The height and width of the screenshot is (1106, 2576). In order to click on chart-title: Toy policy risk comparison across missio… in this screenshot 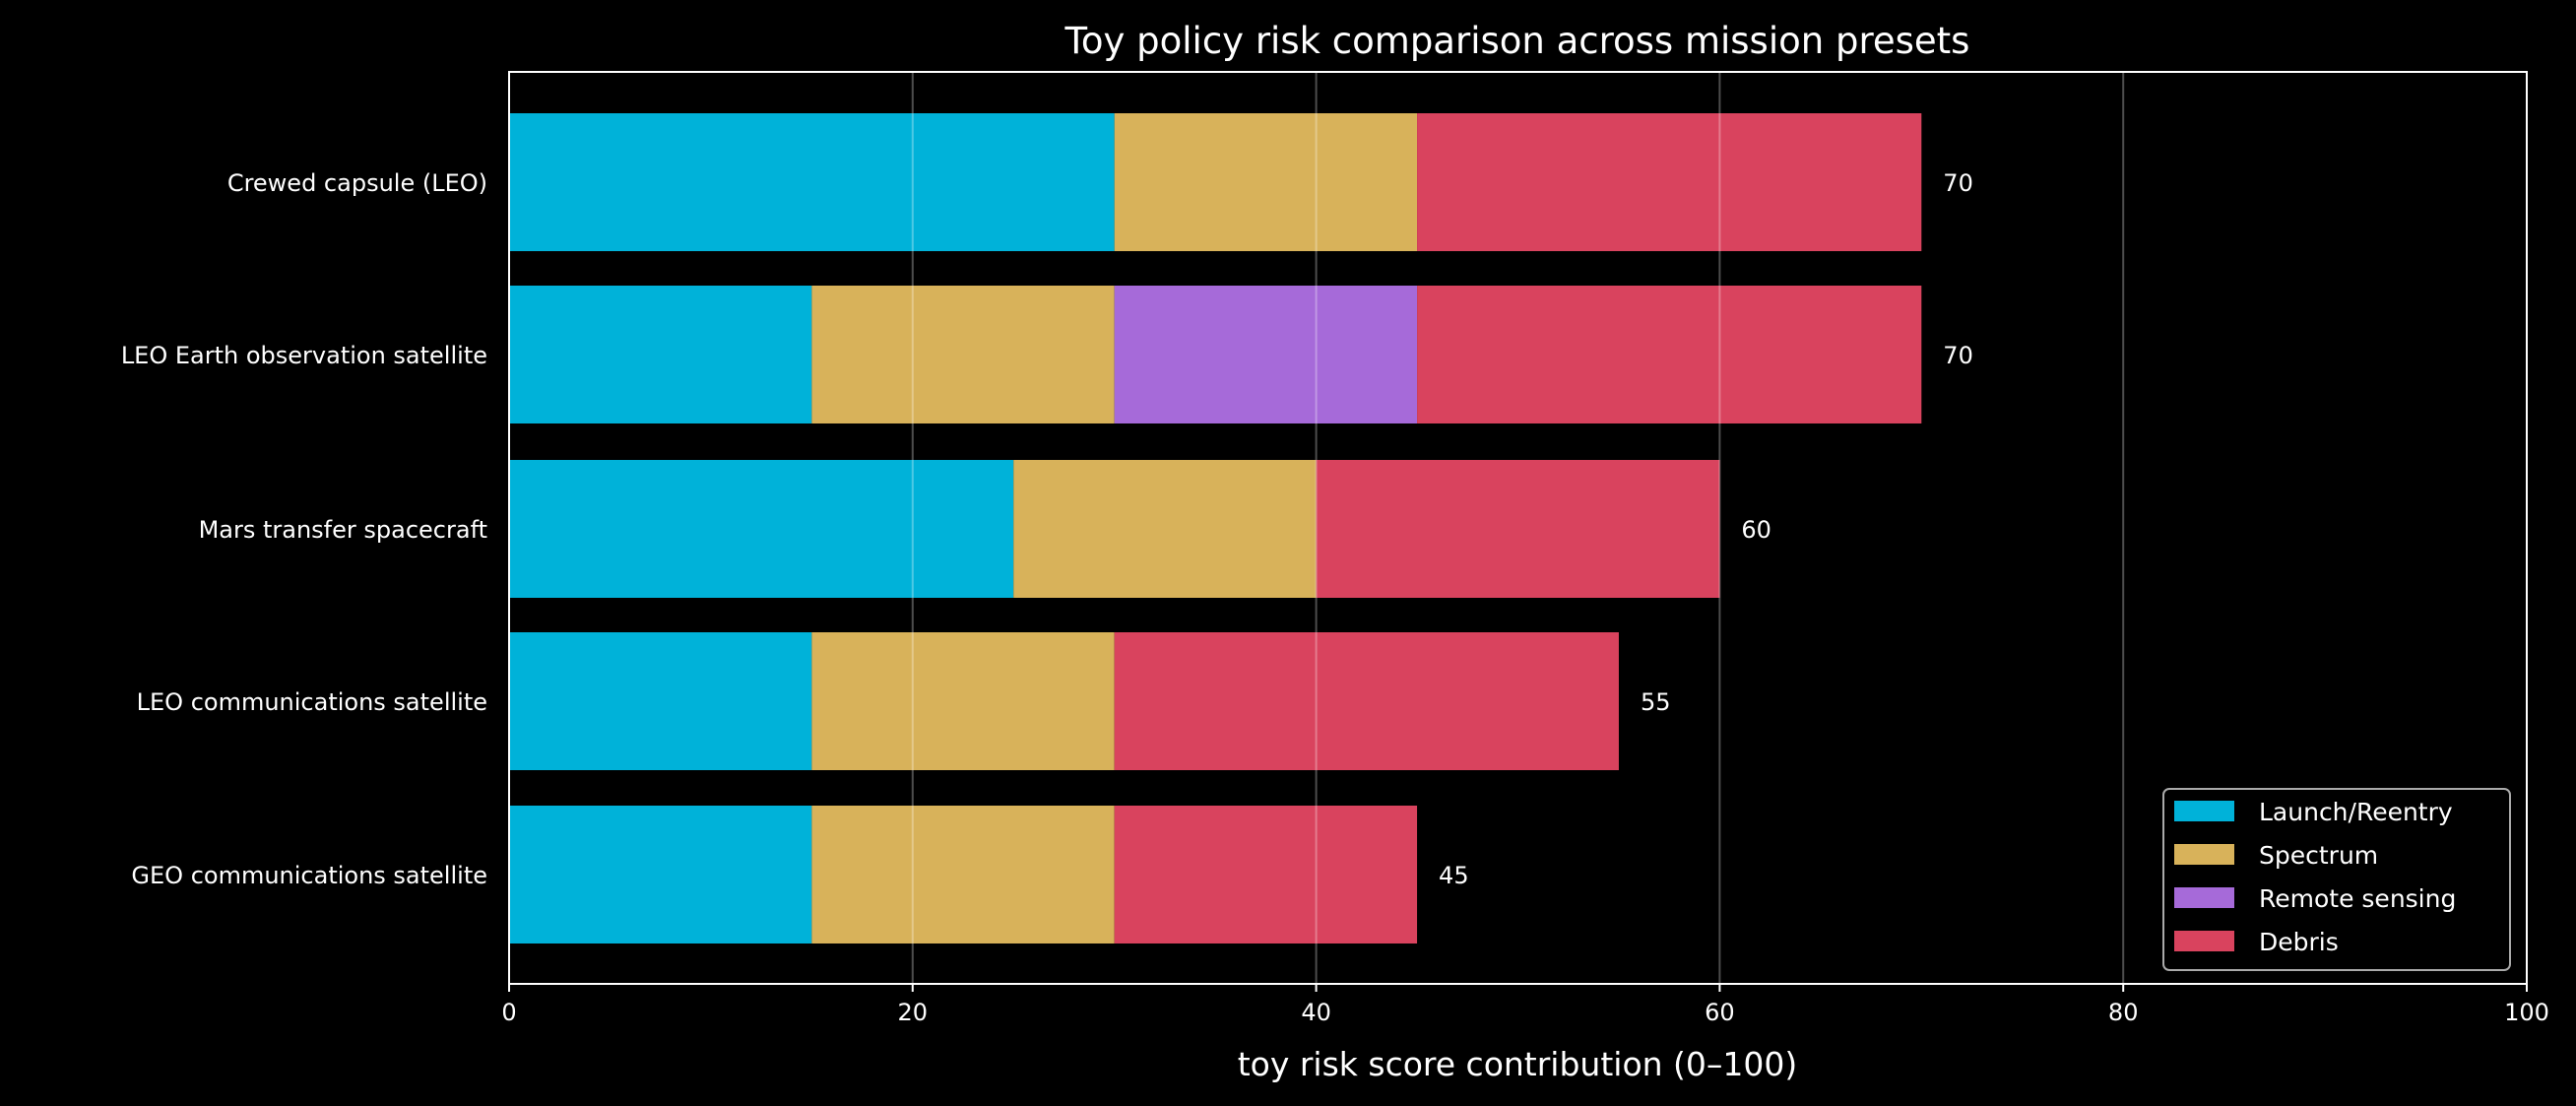, I will do `click(1517, 41)`.